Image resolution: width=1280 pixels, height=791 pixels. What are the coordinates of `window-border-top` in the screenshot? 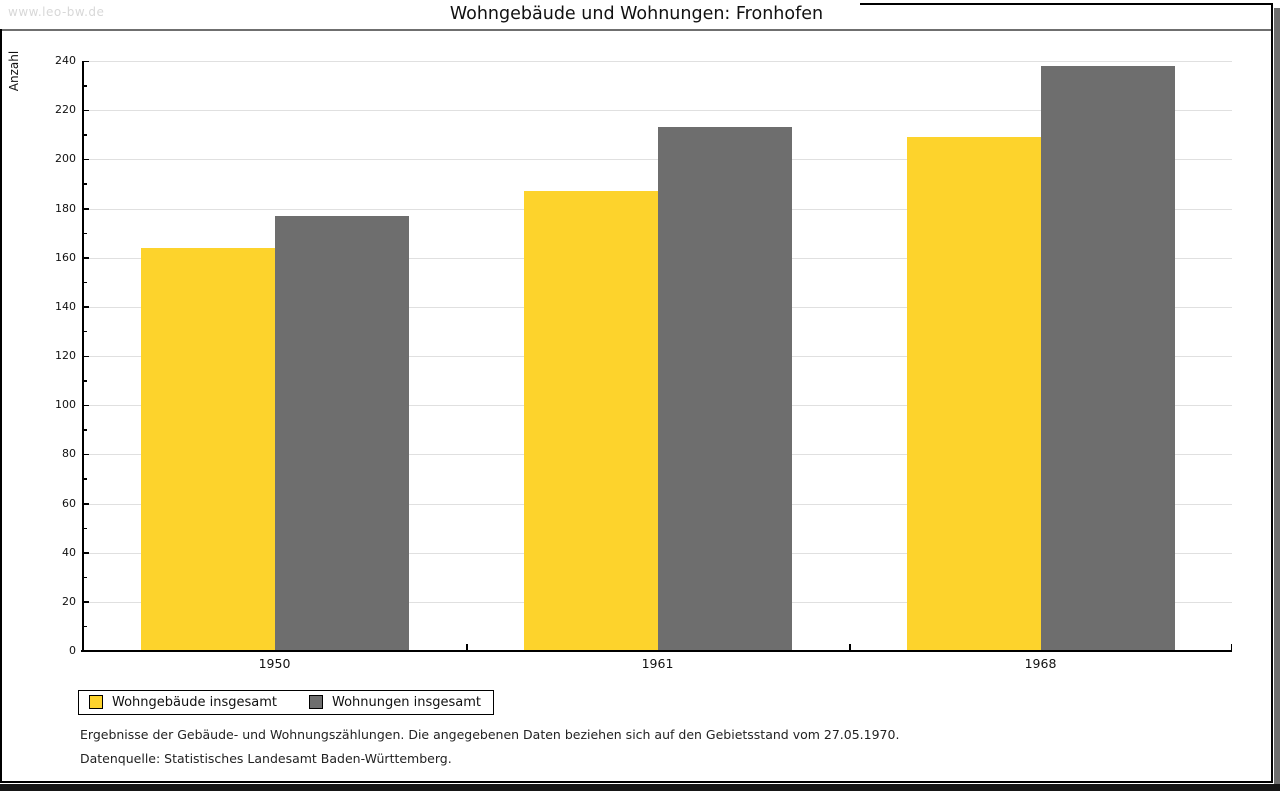 It's located at (1066, 4).